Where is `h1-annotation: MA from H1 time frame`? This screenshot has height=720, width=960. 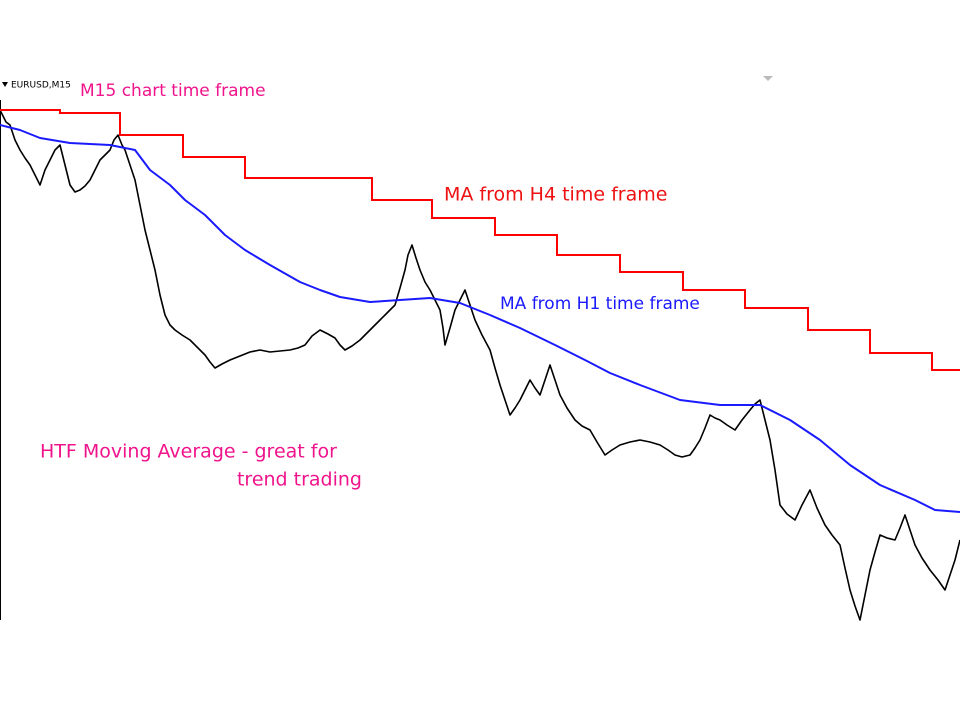
h1-annotation: MA from H1 time frame is located at coordinates (600, 304).